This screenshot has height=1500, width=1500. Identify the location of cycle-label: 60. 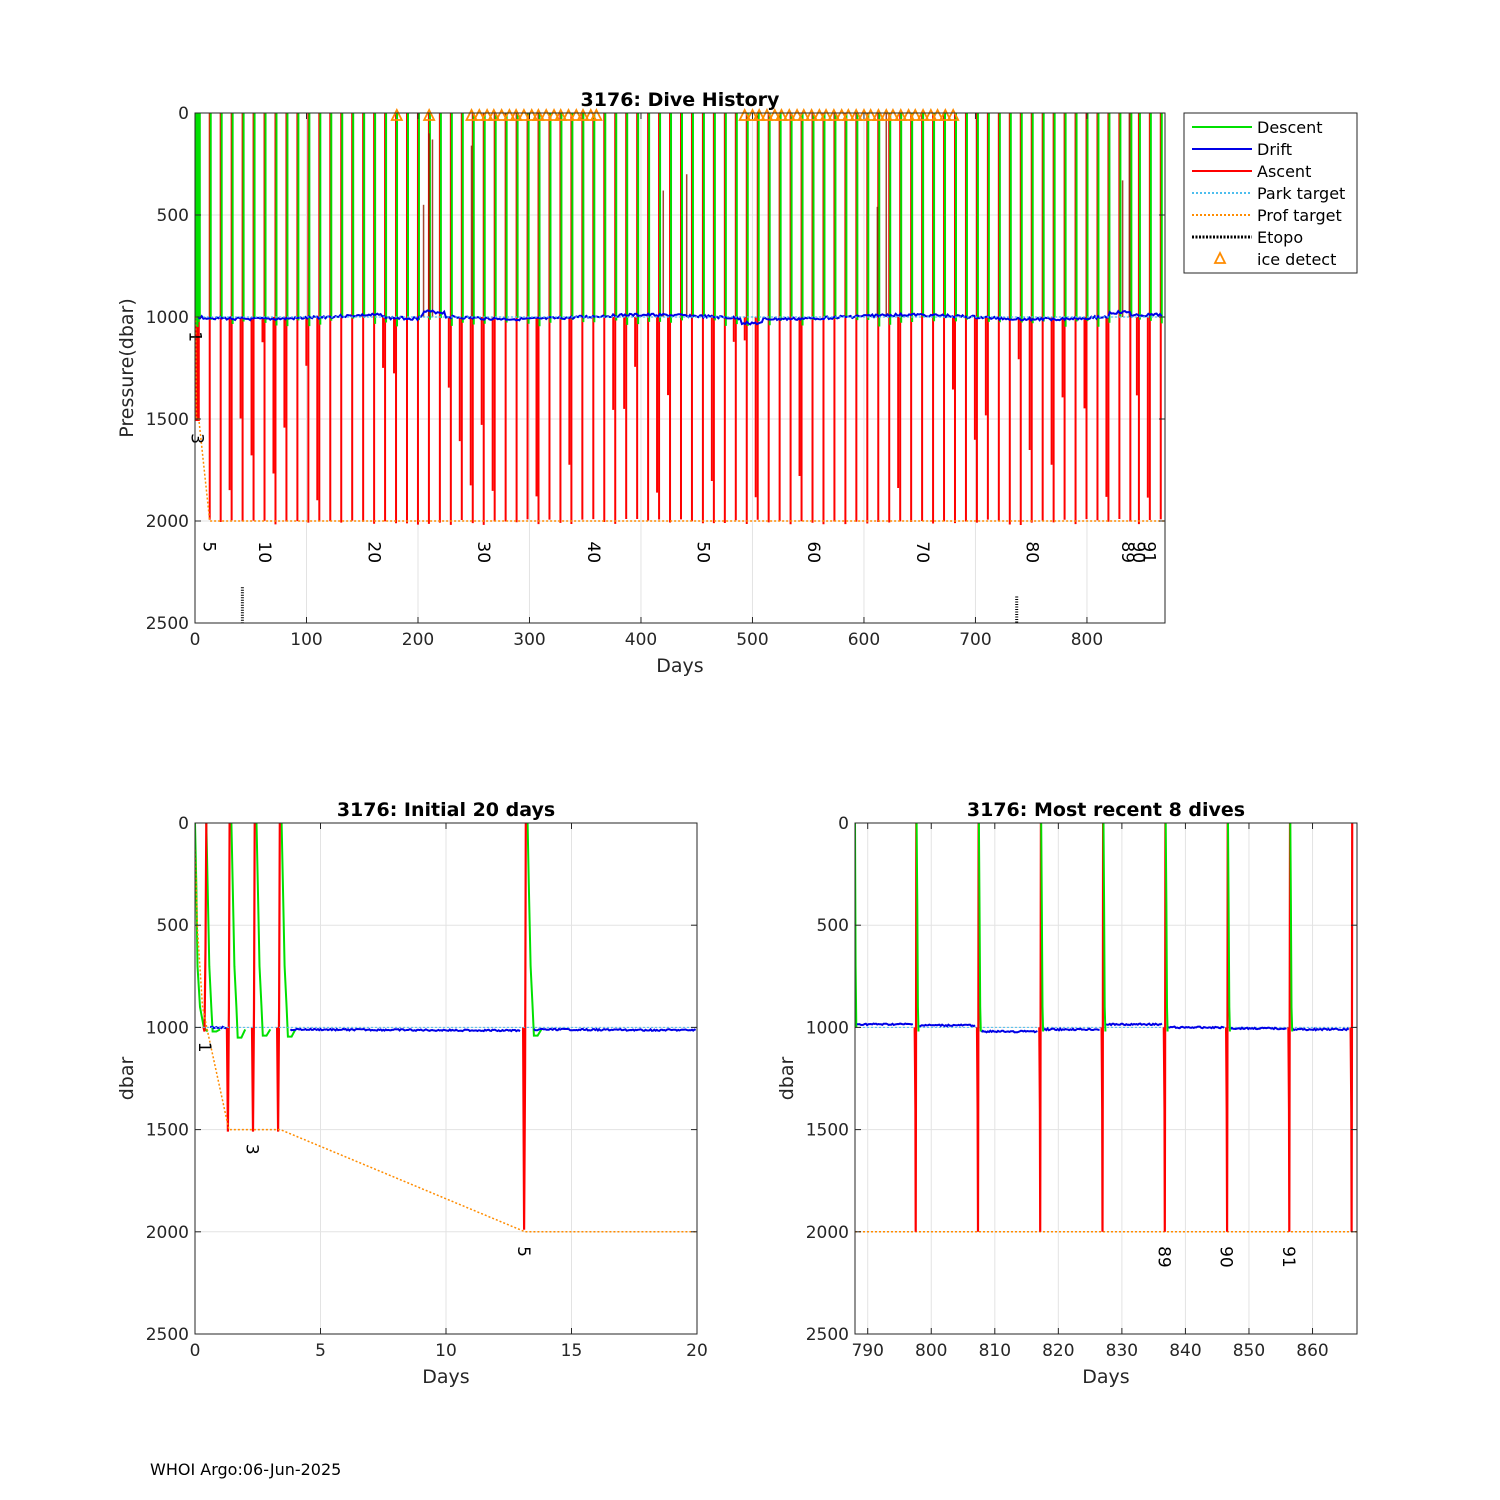
(813, 552).